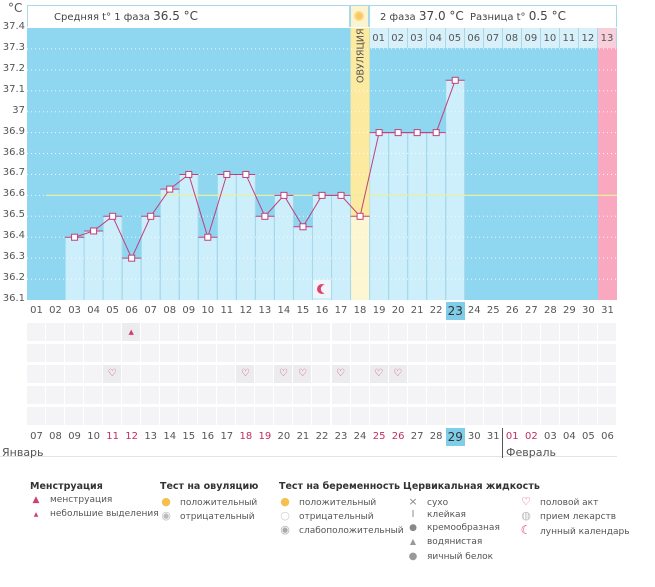 The height and width of the screenshot is (587, 655). What do you see at coordinates (93, 436) in the screenshot?
I see `calendar-date-label: 10` at bounding box center [93, 436].